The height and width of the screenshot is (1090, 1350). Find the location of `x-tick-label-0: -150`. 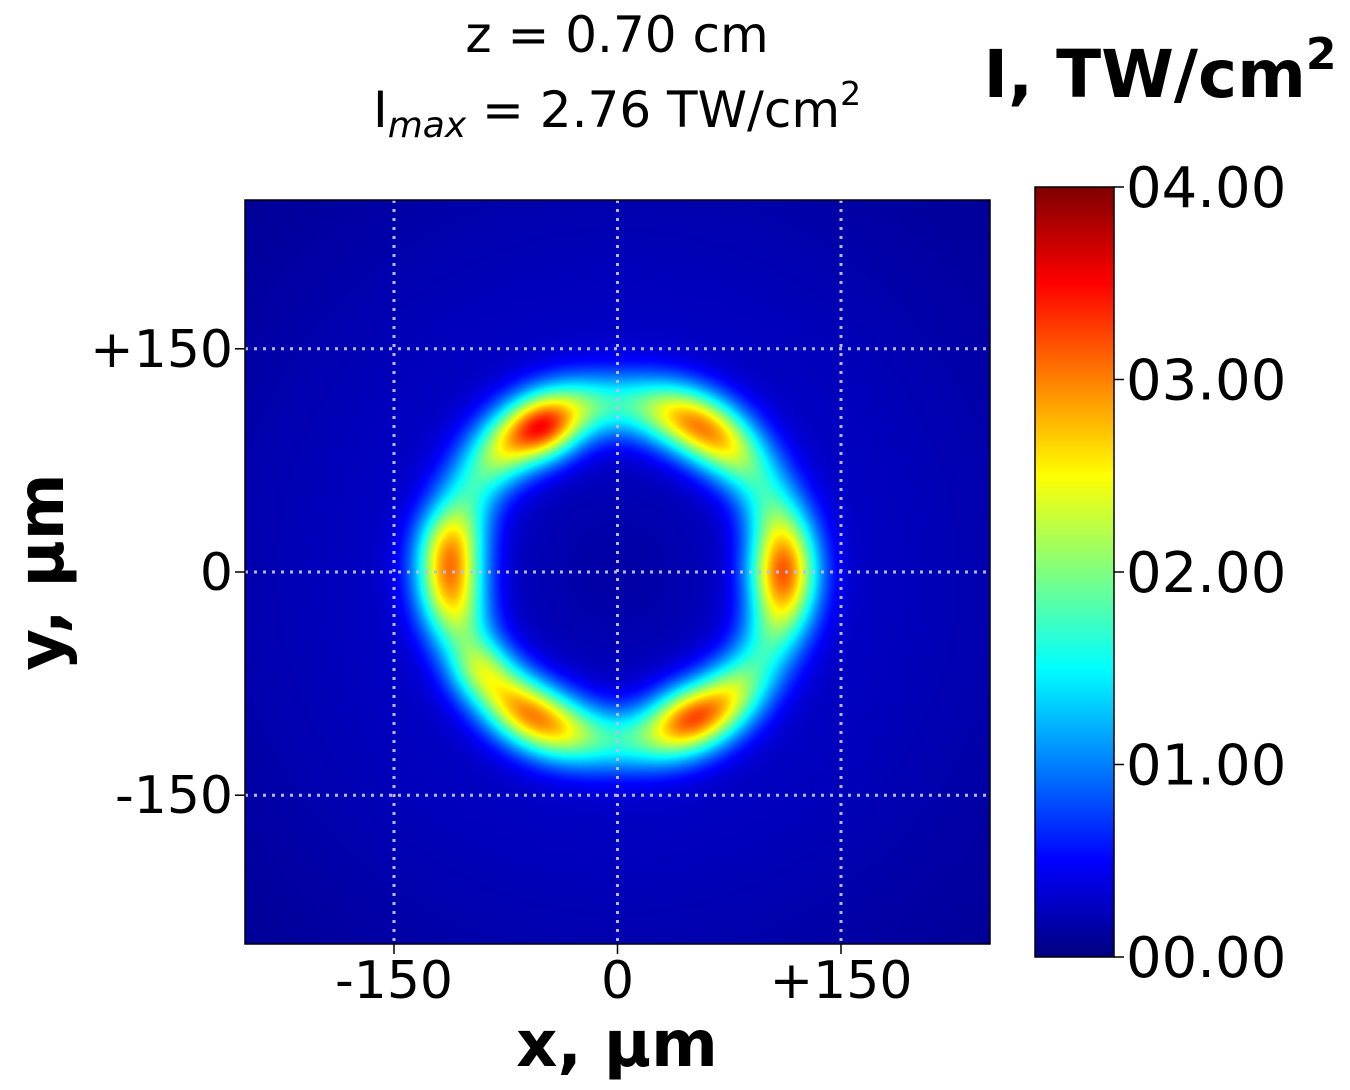

x-tick-label-0: -150 is located at coordinates (394, 981).